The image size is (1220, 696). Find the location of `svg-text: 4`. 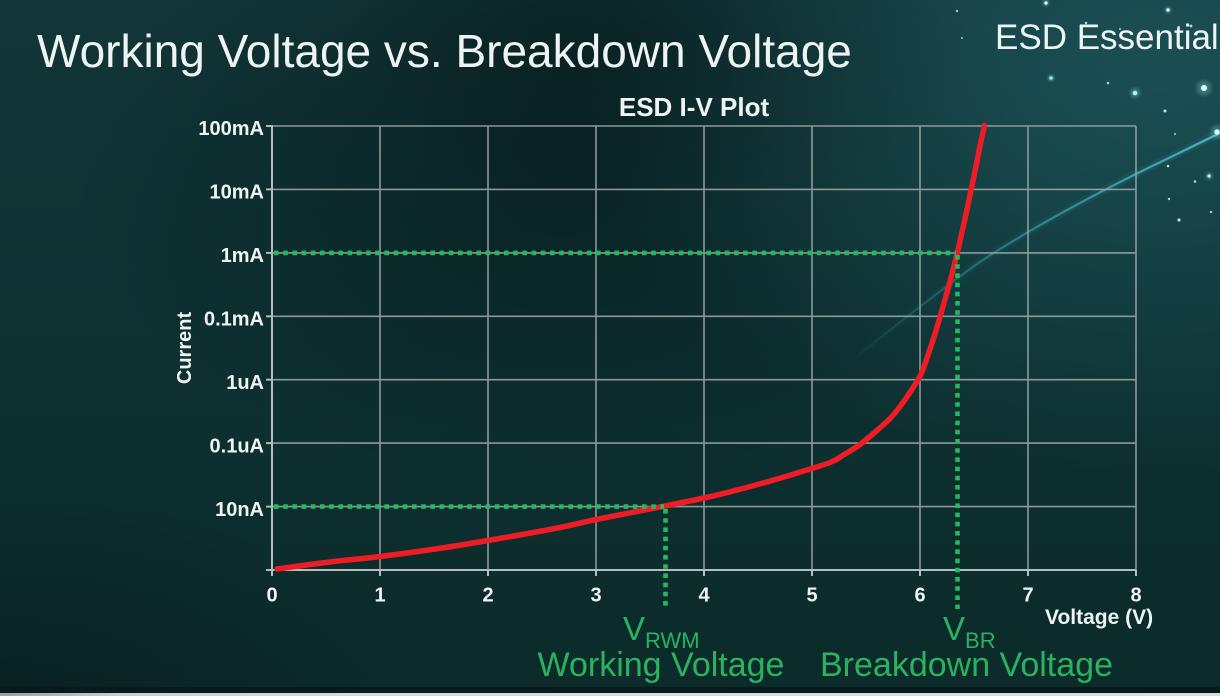

svg-text: 4 is located at coordinates (704, 596).